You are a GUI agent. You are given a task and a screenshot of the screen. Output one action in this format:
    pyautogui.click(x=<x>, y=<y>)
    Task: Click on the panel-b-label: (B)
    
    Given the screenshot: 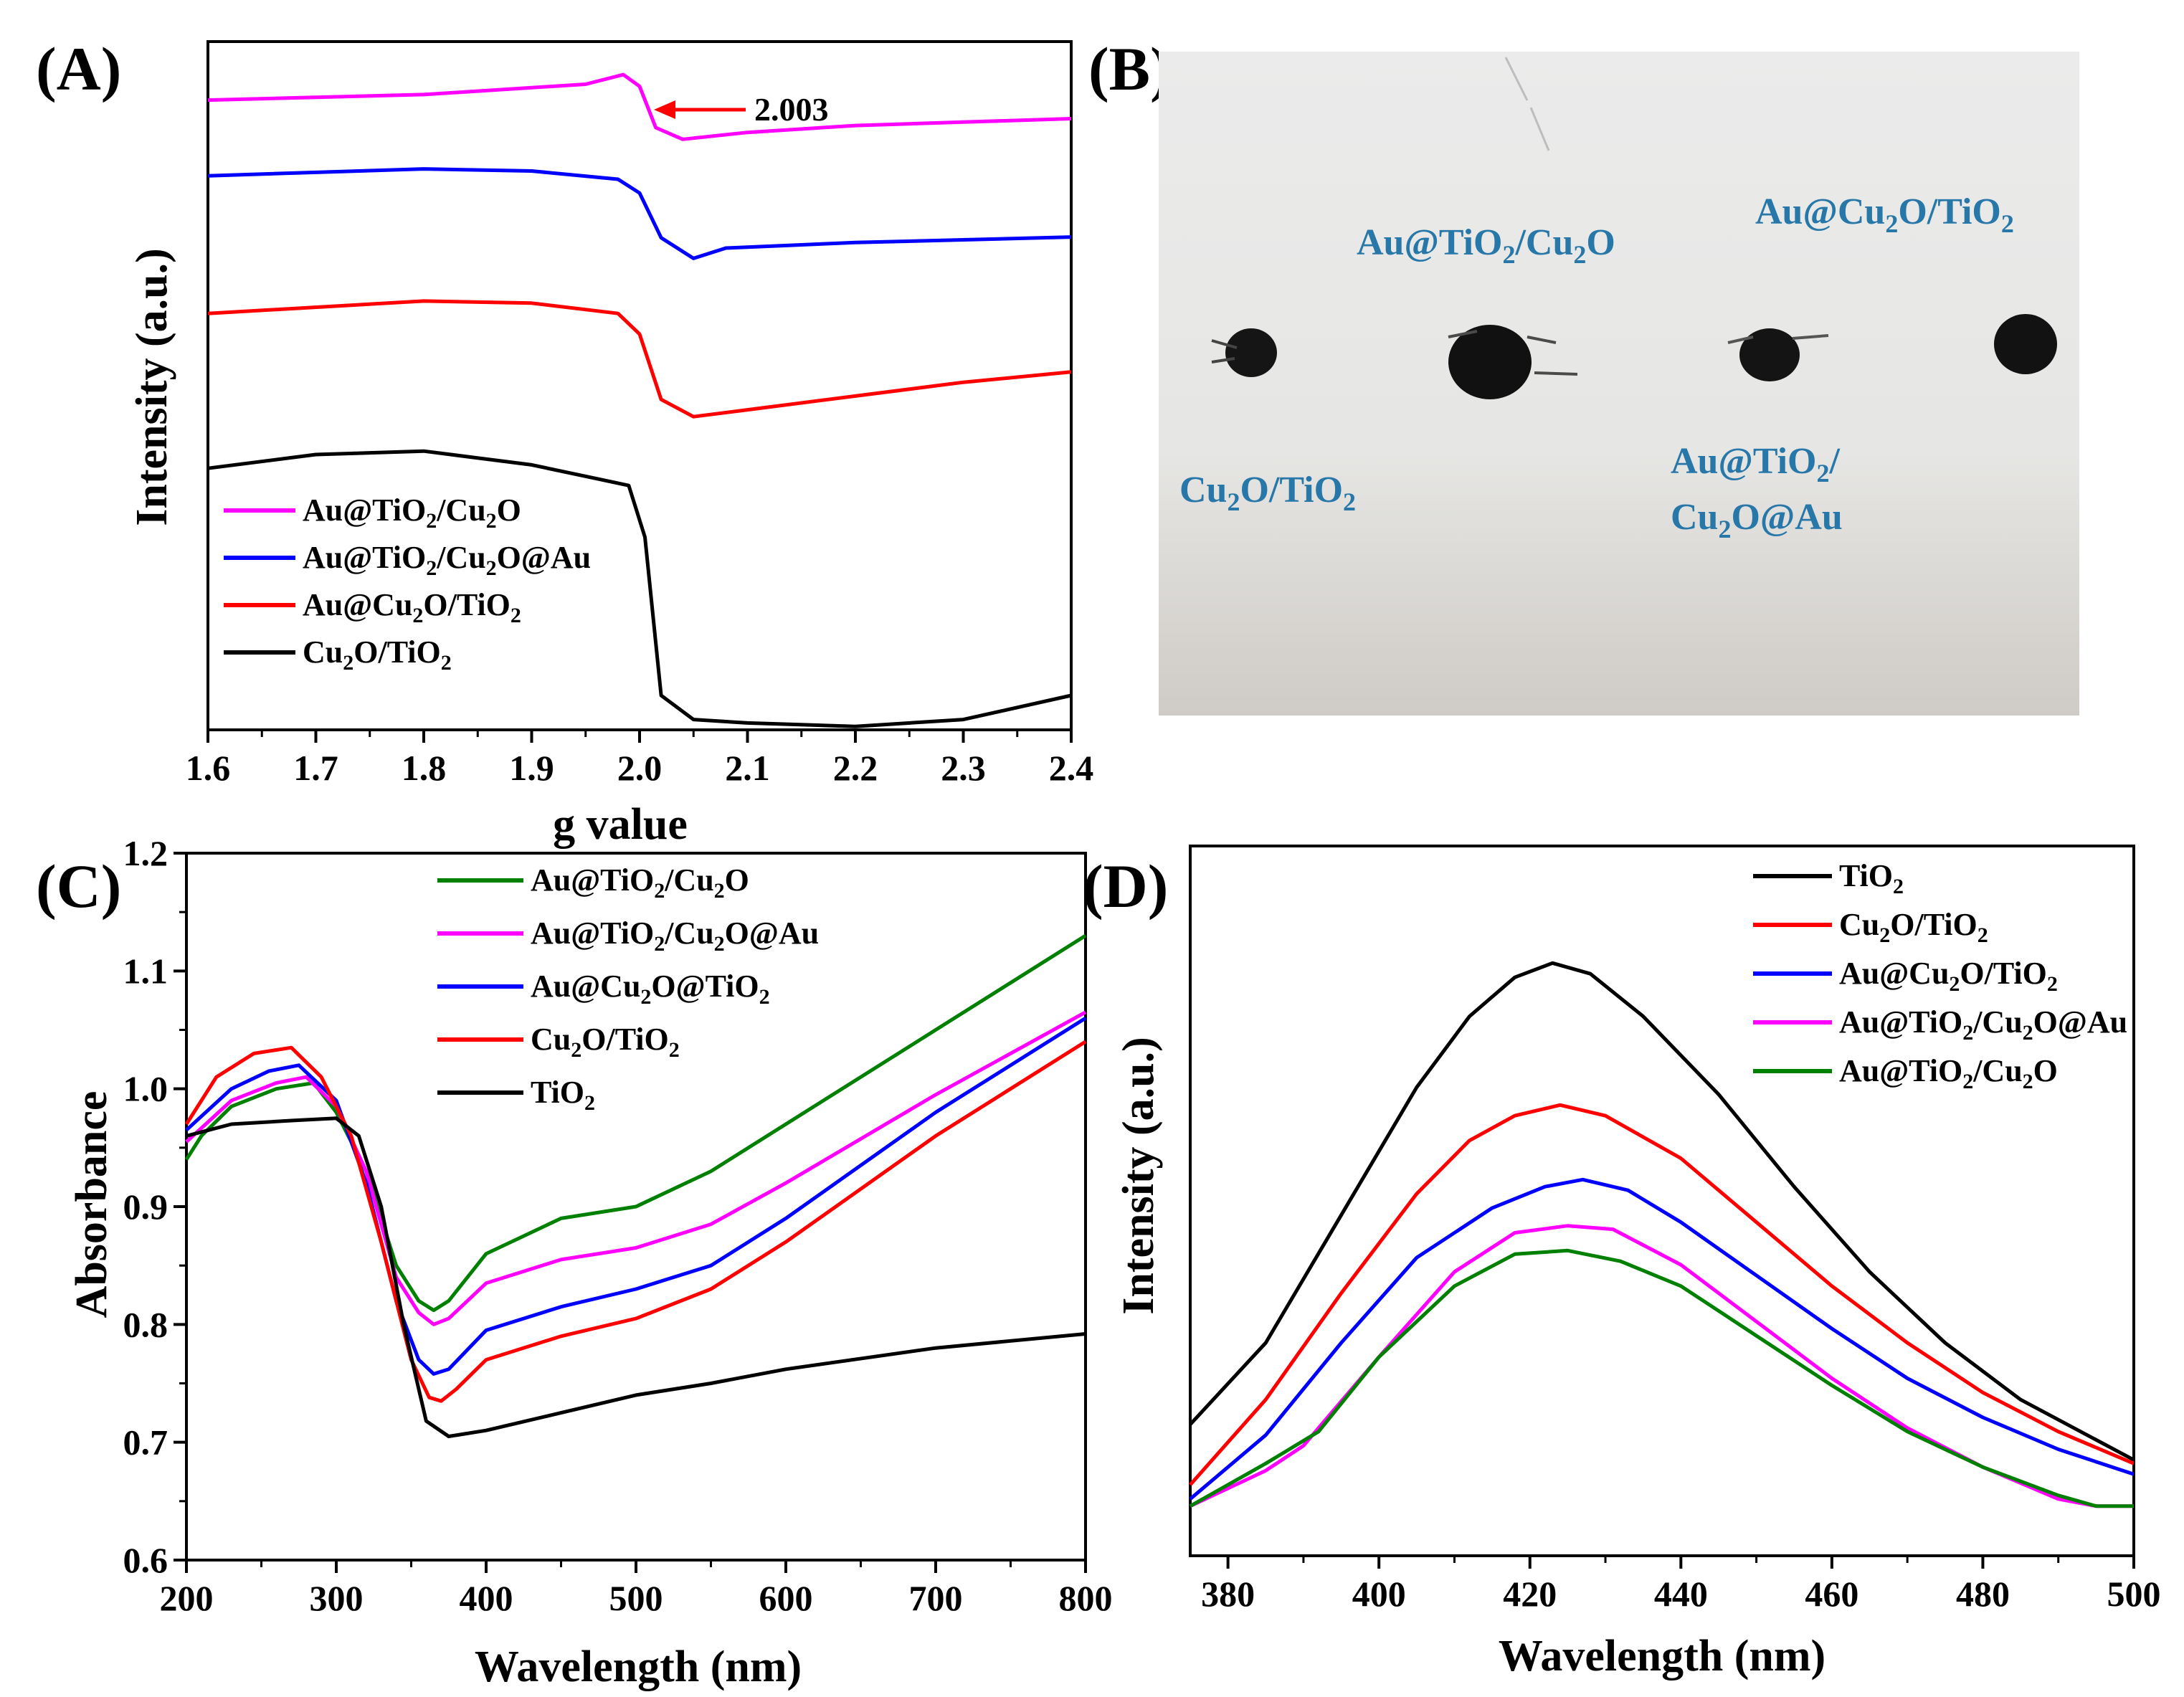 What is the action you would take?
    pyautogui.click(x=1129, y=68)
    